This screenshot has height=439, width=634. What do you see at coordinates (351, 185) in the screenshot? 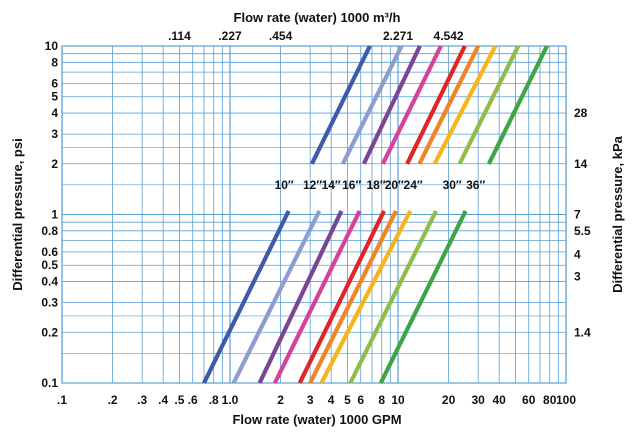
I see `series-label: 16″` at bounding box center [351, 185].